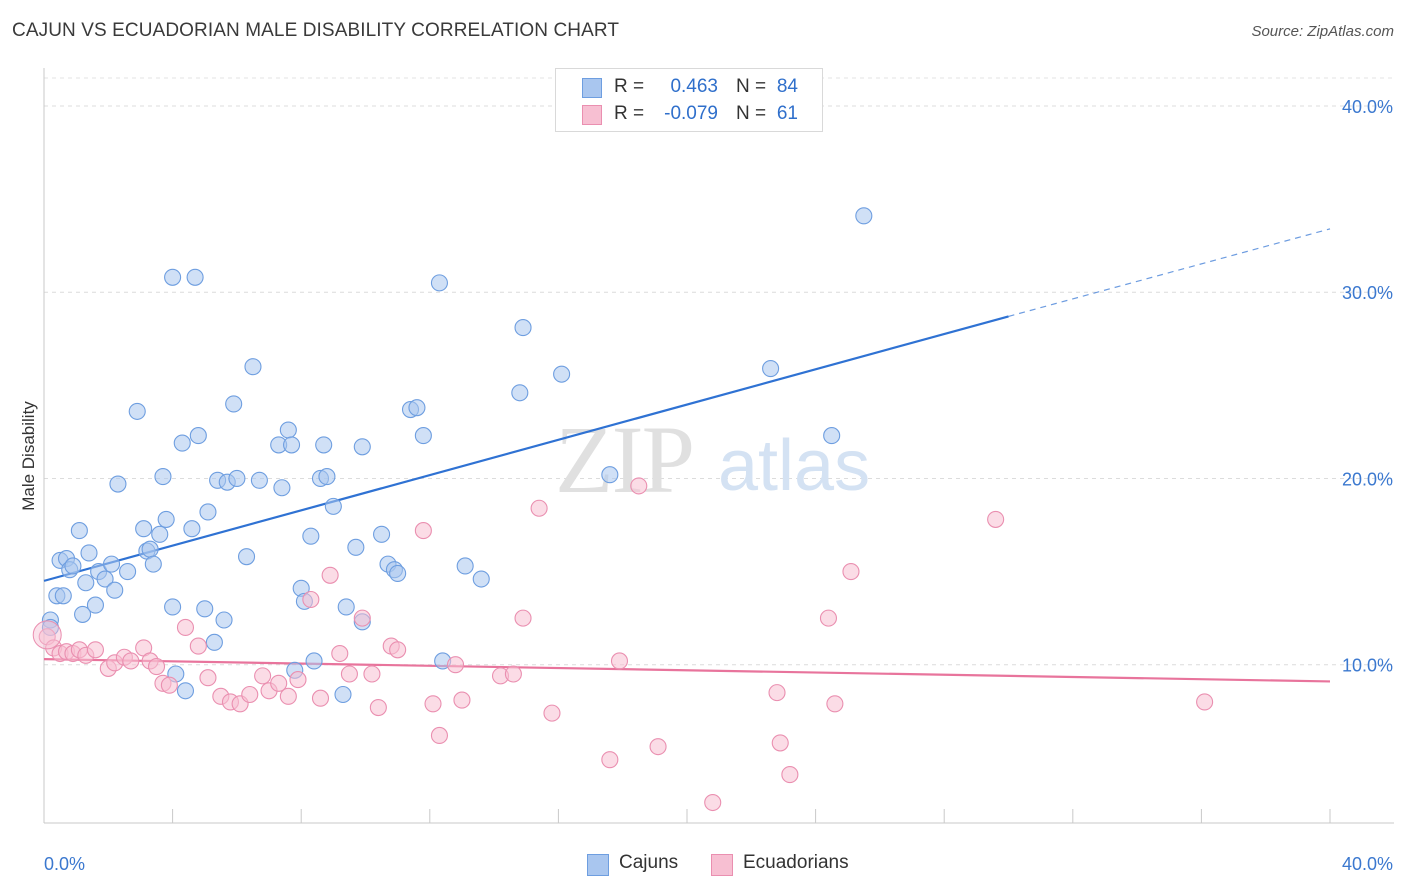 The height and width of the screenshot is (892, 1406). What do you see at coordinates (1367, 666) in the screenshot?
I see `y-tick-label: 10.0%` at bounding box center [1367, 666].